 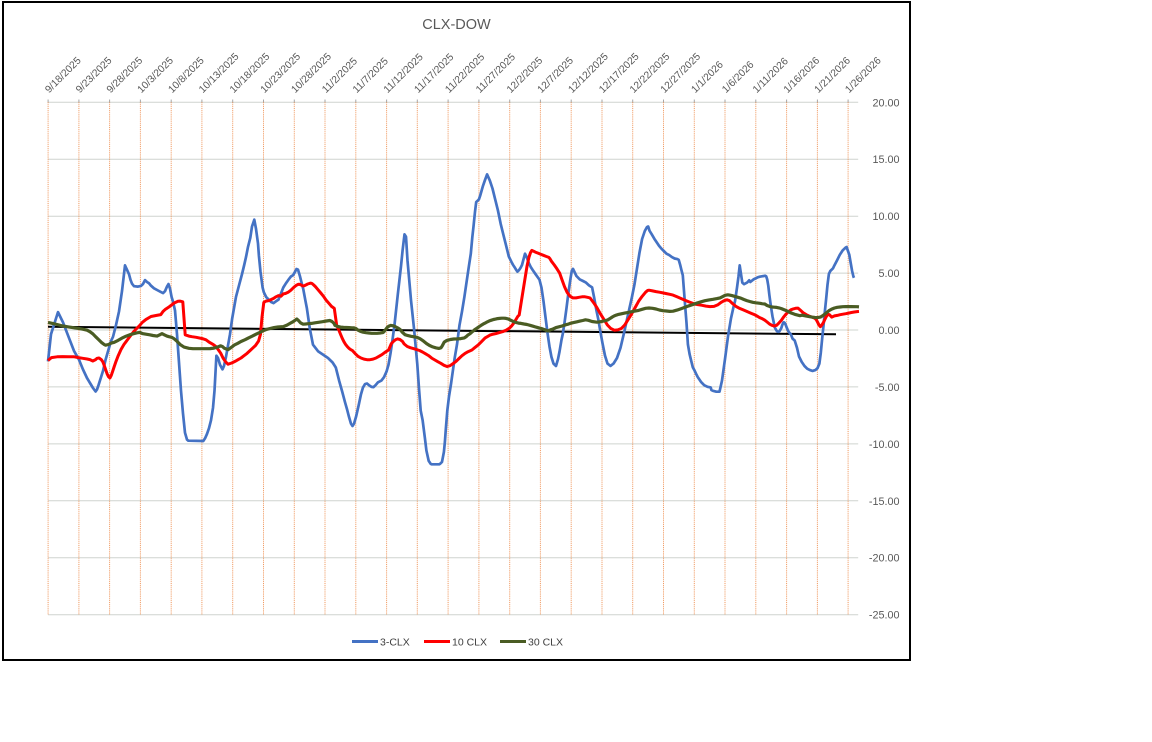 I want to click on svg-text: -15.00, so click(x=884, y=502).